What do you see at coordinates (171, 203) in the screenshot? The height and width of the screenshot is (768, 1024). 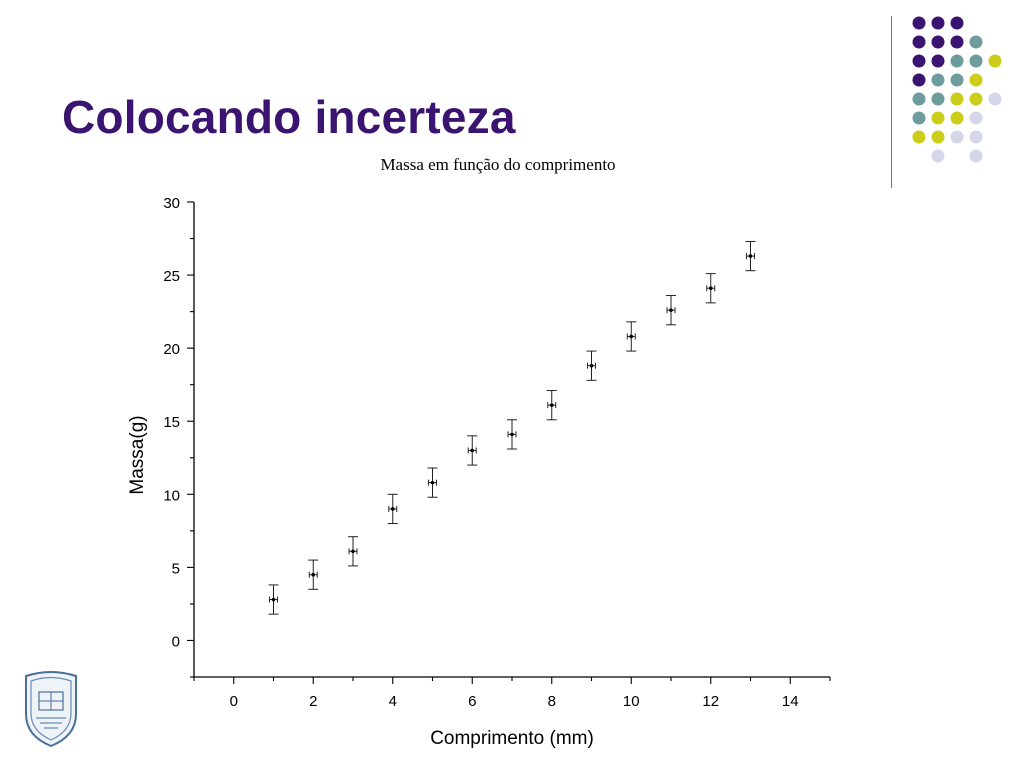 I see `y-tick-label: 30` at bounding box center [171, 203].